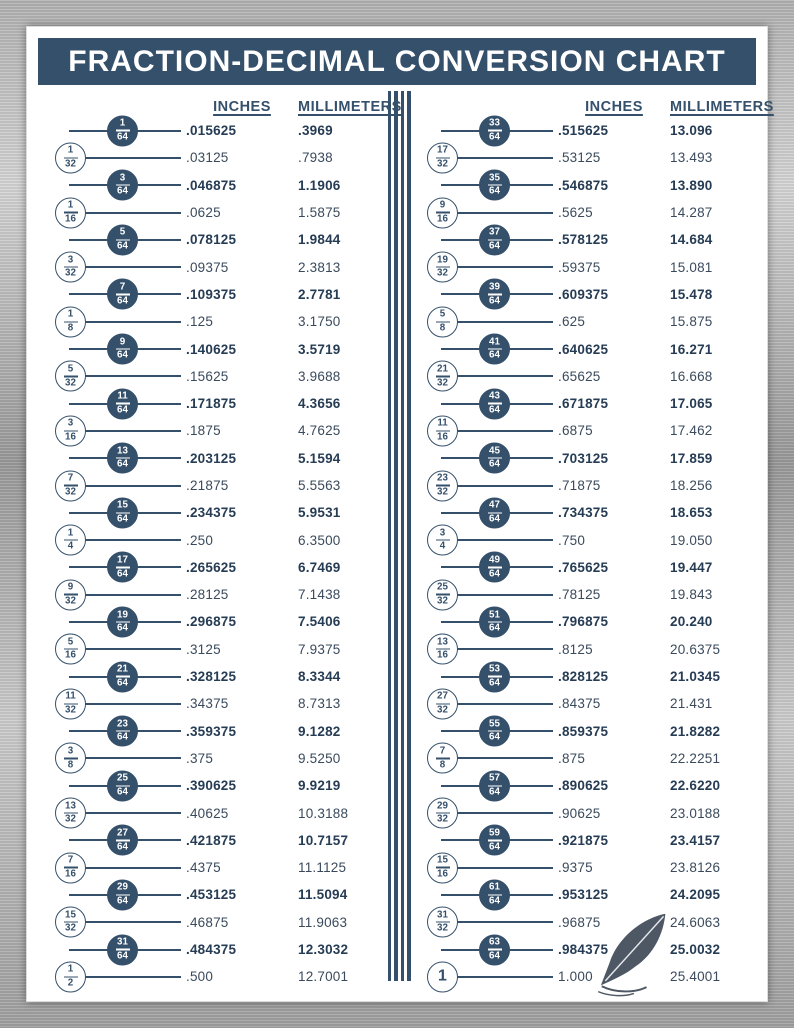 This screenshot has width=794, height=1028. Describe the element at coordinates (442, 806) in the screenshot. I see `fraction-numerator: 29` at that location.